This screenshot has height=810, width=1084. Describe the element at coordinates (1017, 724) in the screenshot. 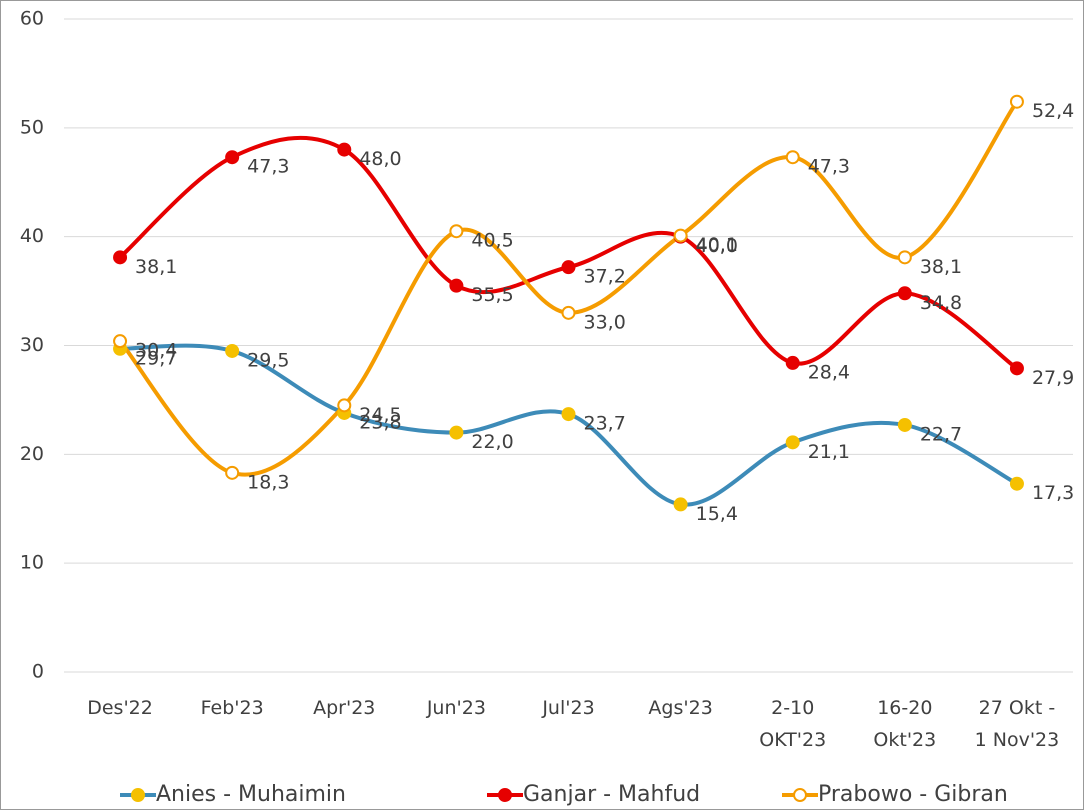

I see `x-tick-label: 27 Okt -1 Nov'23` at that location.